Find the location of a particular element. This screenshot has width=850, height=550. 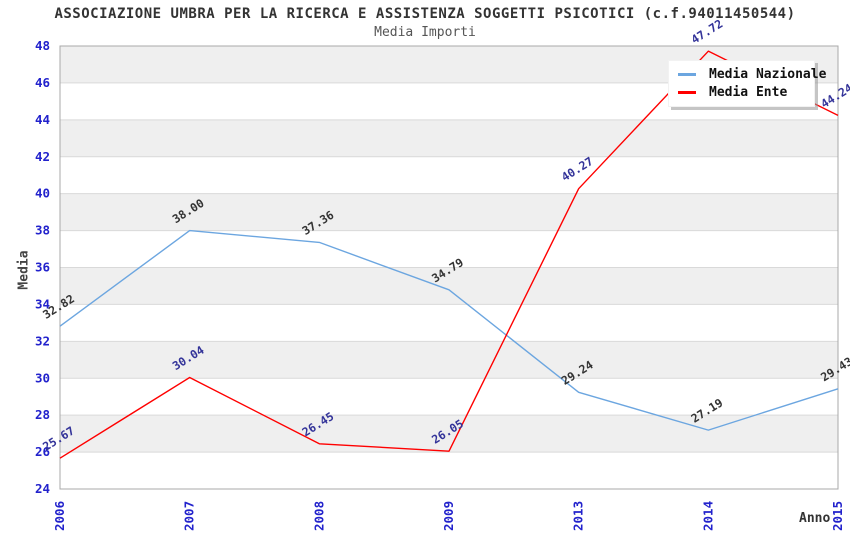

y-tick-label: 32 is located at coordinates (42, 340).